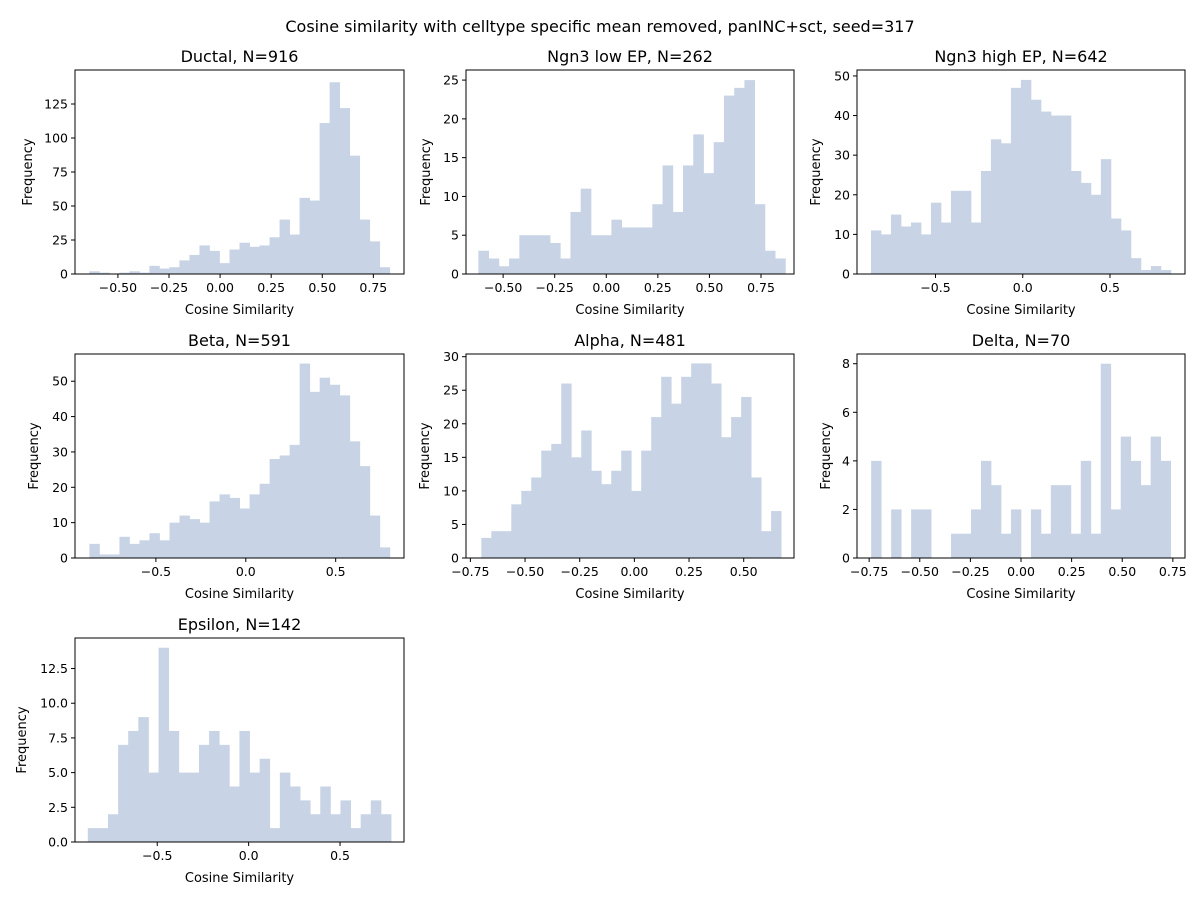 This screenshot has width=1200, height=900. I want to click on x-tick-label: 0.0, so click(1023, 287).